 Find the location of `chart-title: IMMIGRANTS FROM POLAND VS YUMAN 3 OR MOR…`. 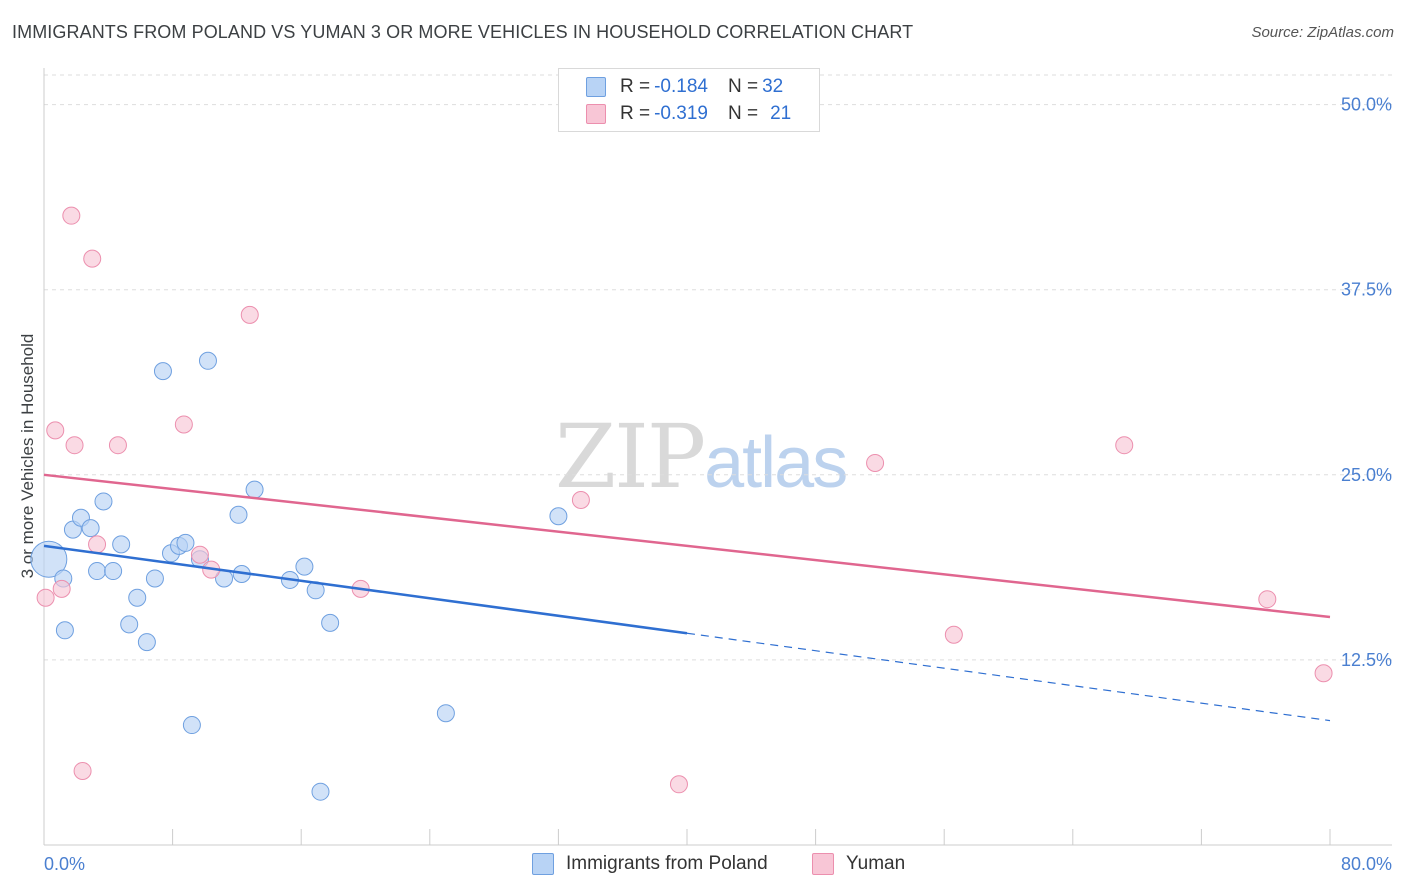

chart-title: IMMIGRANTS FROM POLAND VS YUMAN 3 OR MOR… is located at coordinates (463, 32).